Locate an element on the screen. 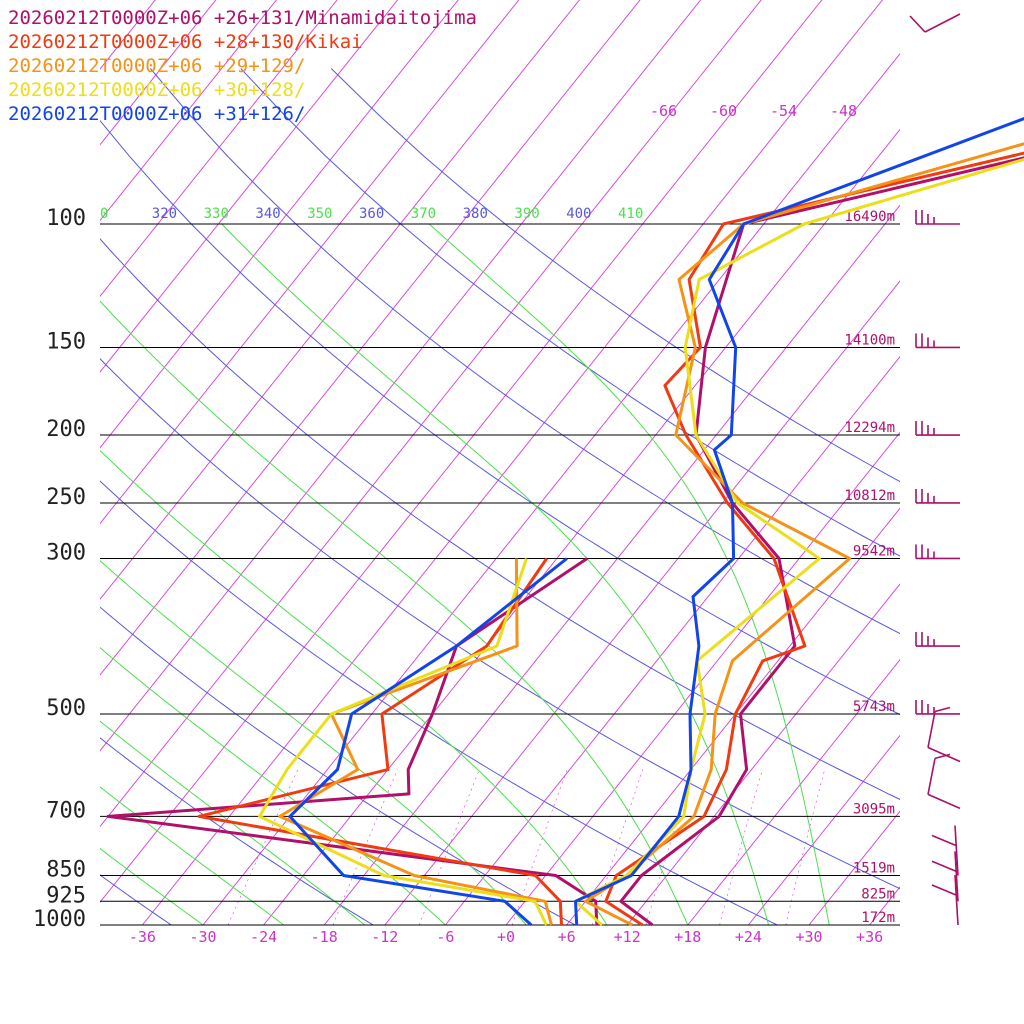  height-label: 172m is located at coordinates (878, 918).